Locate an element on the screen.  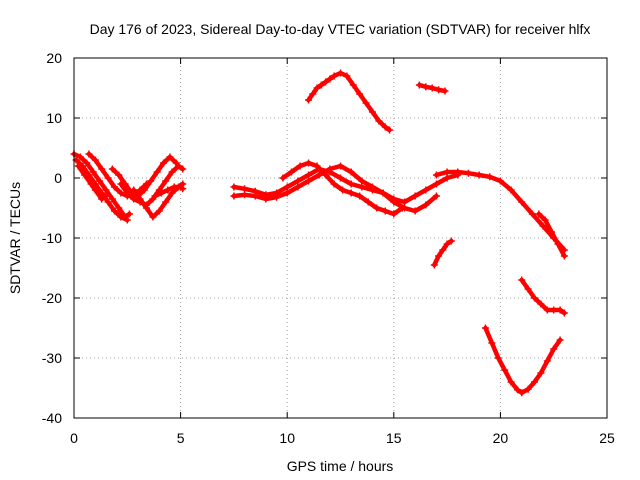
y-tick-label: 0 is located at coordinates (58, 178).